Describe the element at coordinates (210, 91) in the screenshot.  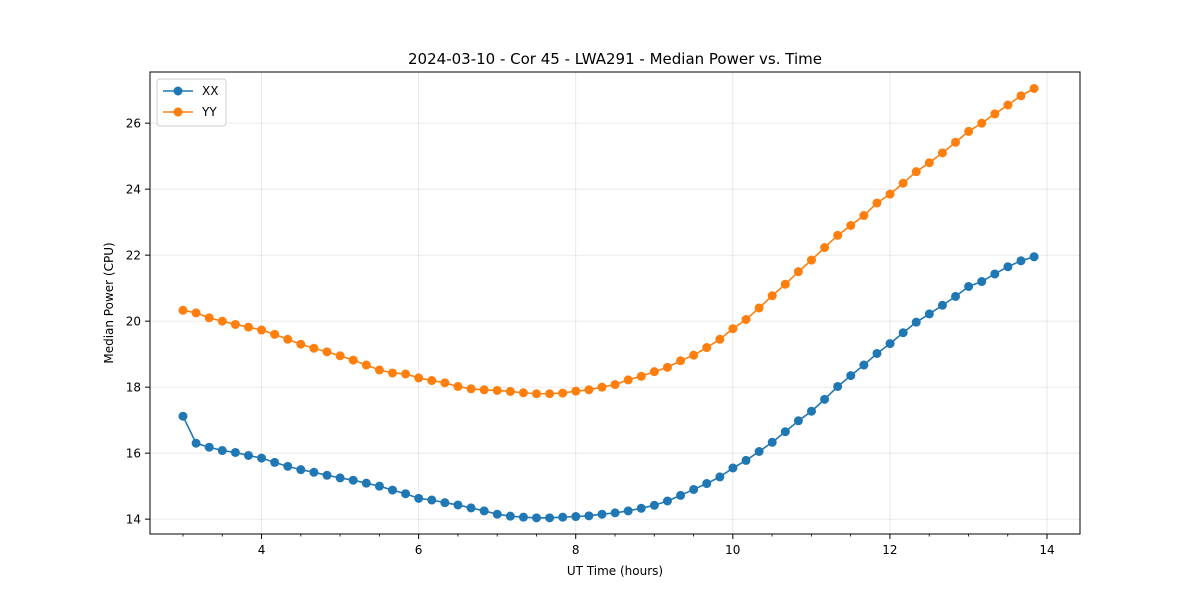
I see `legend-label-xx: XX` at that location.